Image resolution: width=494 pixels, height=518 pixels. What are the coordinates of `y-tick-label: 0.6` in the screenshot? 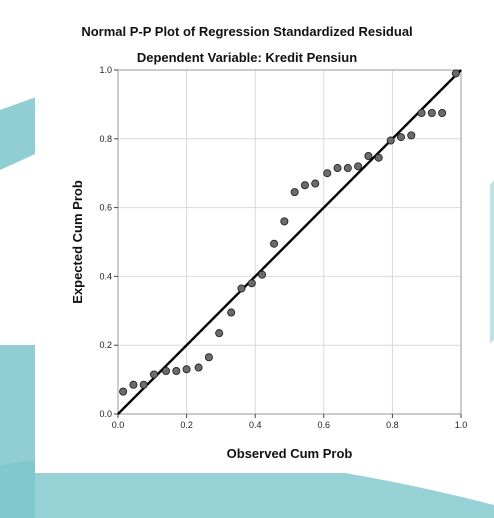 It's located at (105, 208).